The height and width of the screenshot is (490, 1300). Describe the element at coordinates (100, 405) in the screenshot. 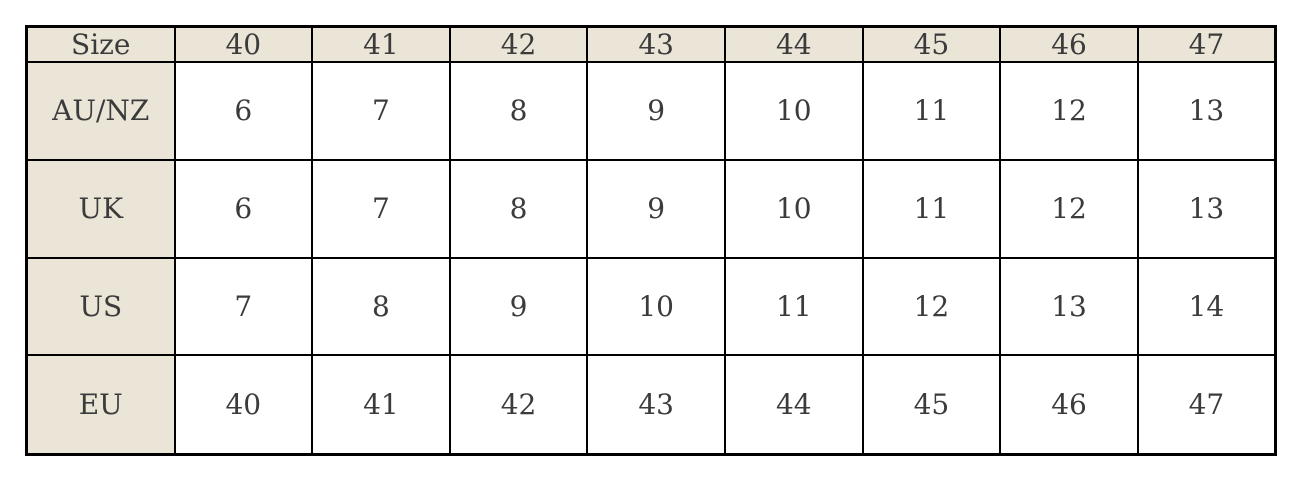

I see `row-label: EU` at that location.